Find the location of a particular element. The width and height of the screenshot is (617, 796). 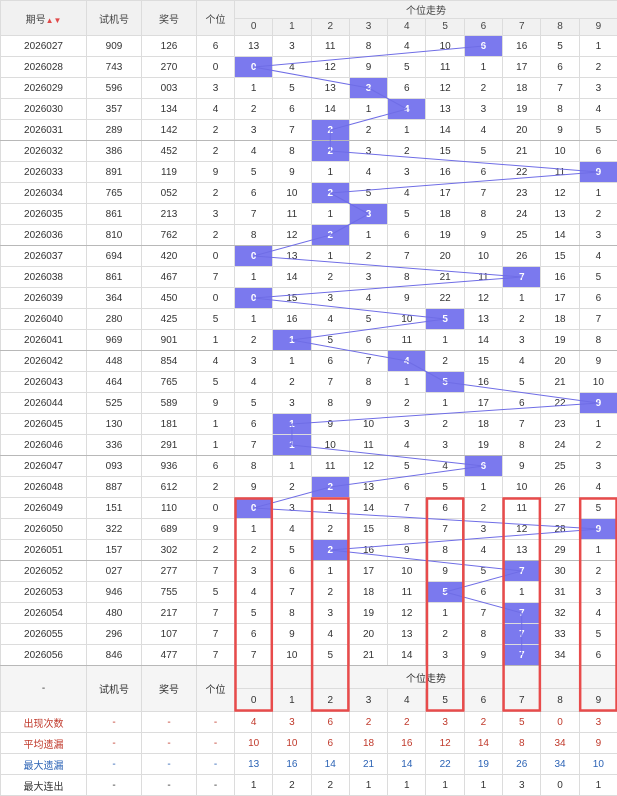

footer-digit-header-8: 8 is located at coordinates (560, 700).